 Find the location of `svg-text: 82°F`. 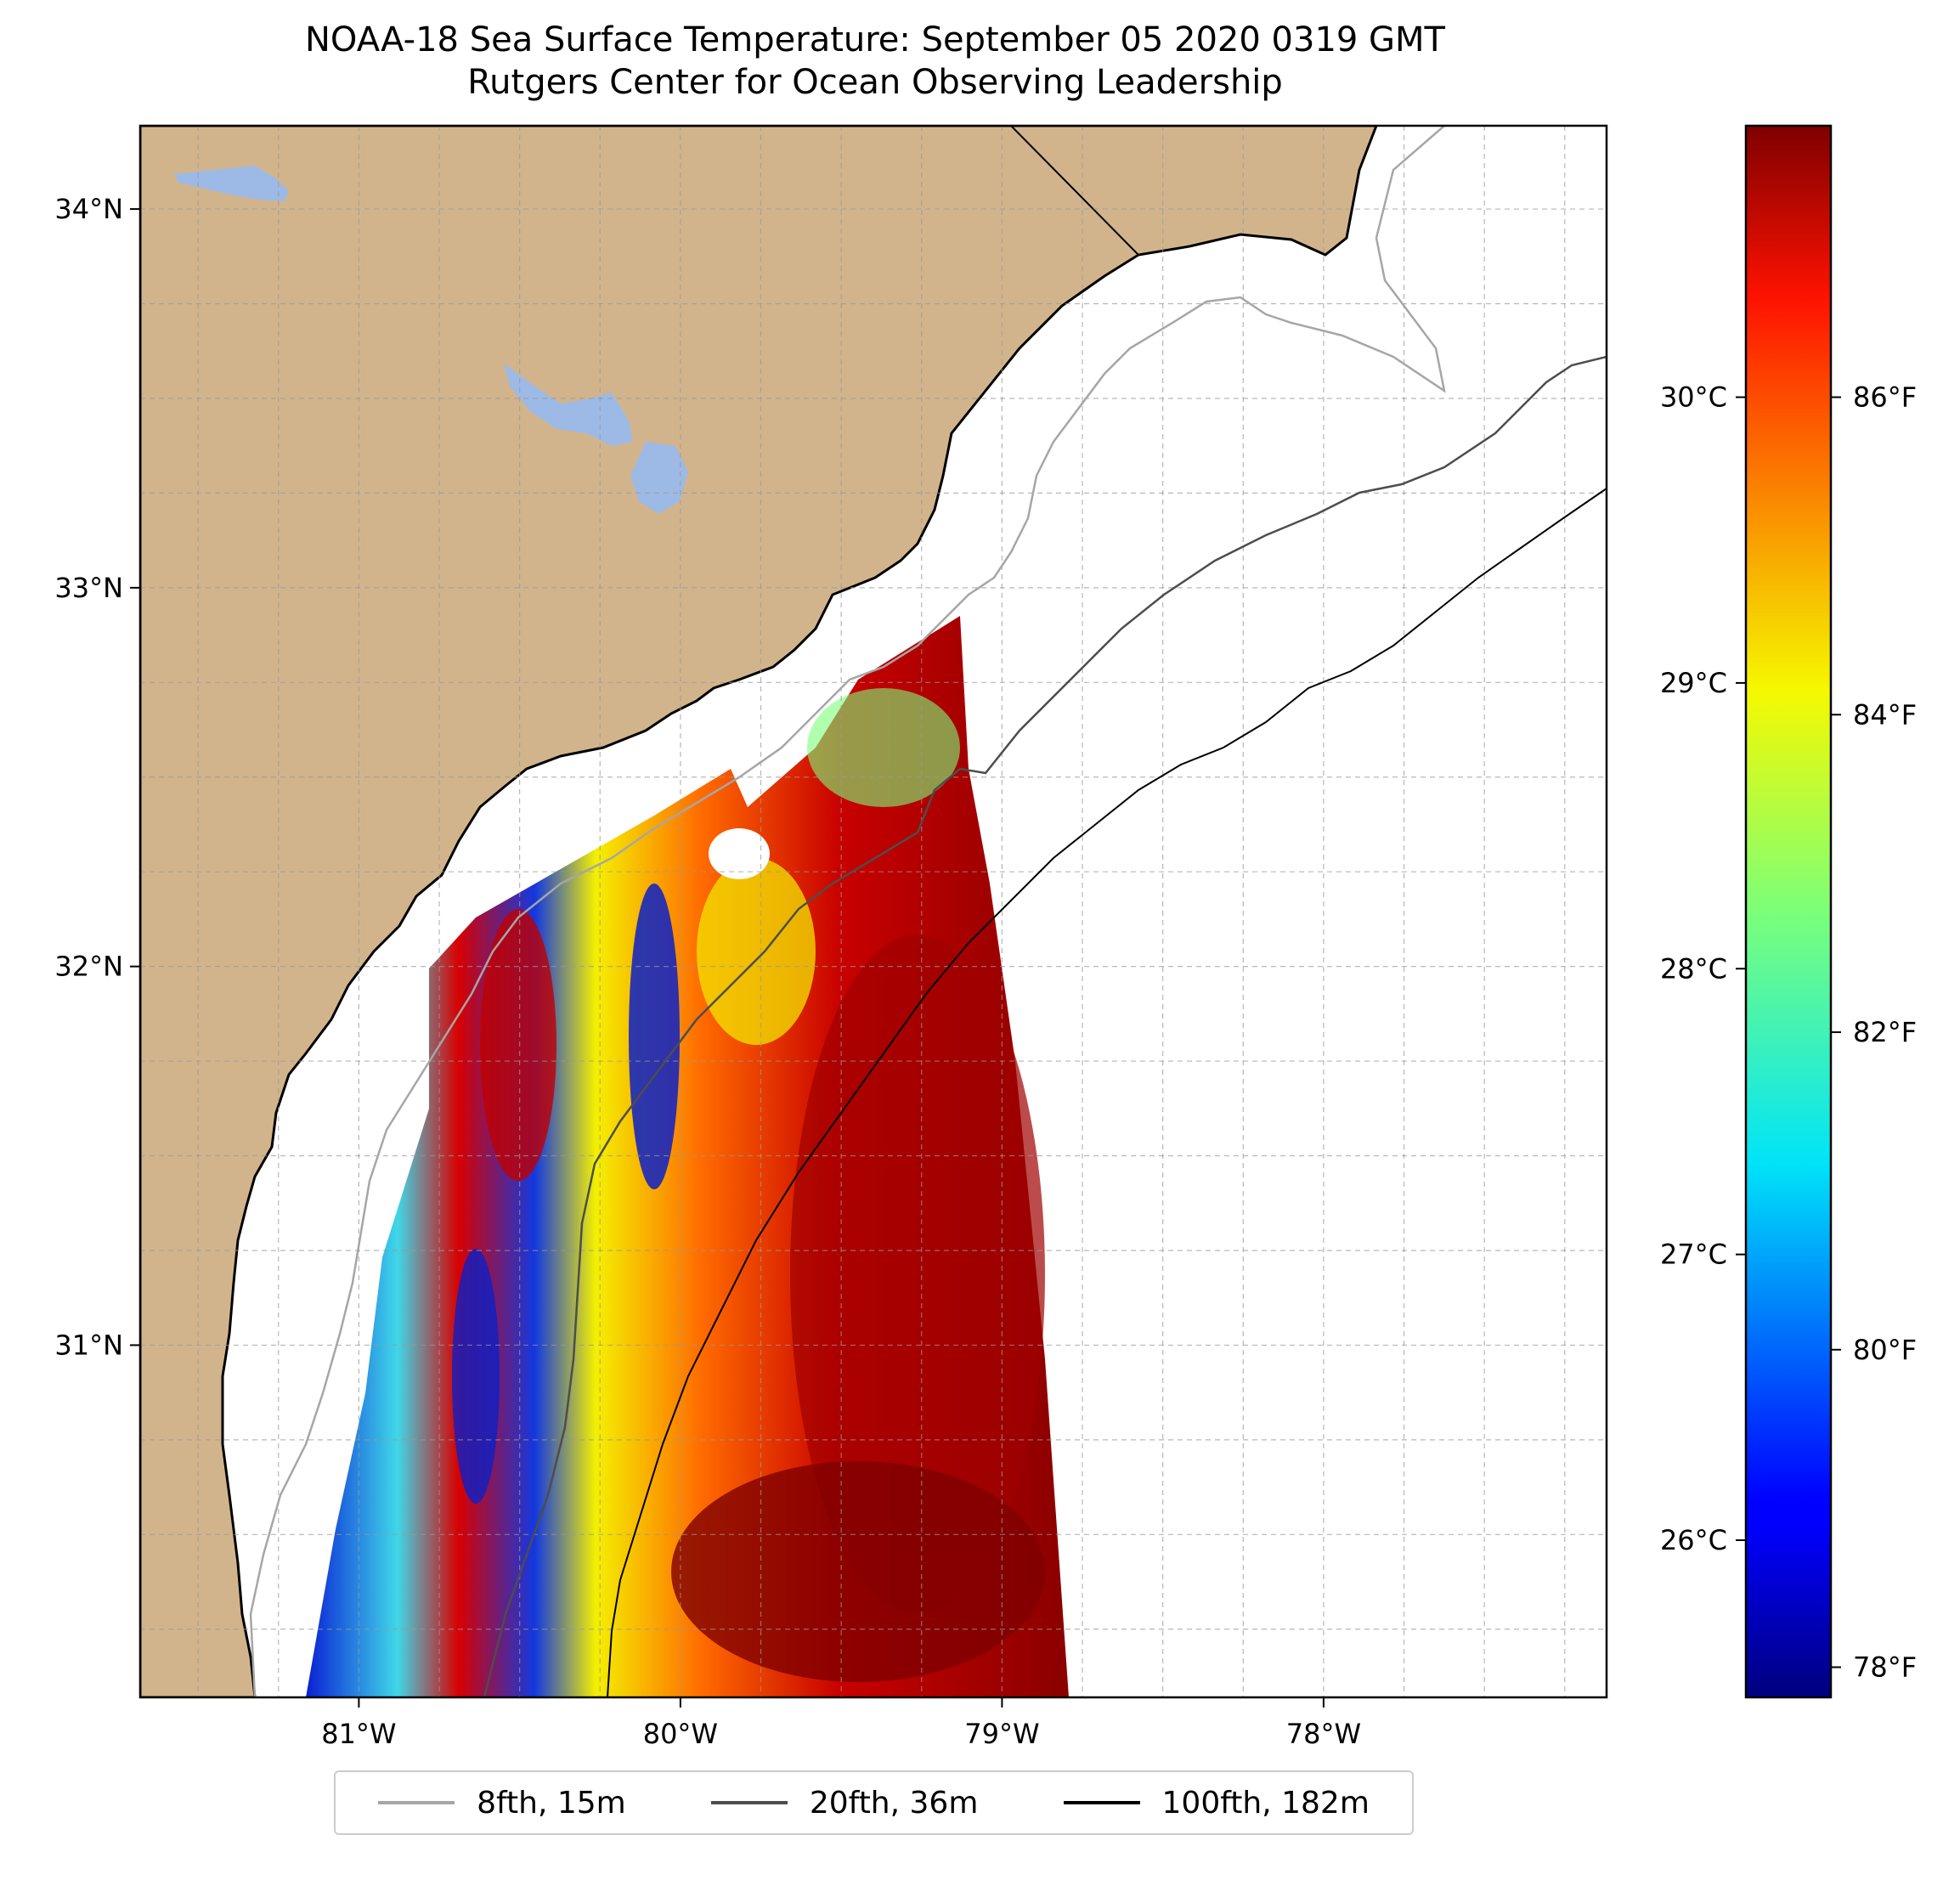

svg-text: 82°F is located at coordinates (1885, 1032).